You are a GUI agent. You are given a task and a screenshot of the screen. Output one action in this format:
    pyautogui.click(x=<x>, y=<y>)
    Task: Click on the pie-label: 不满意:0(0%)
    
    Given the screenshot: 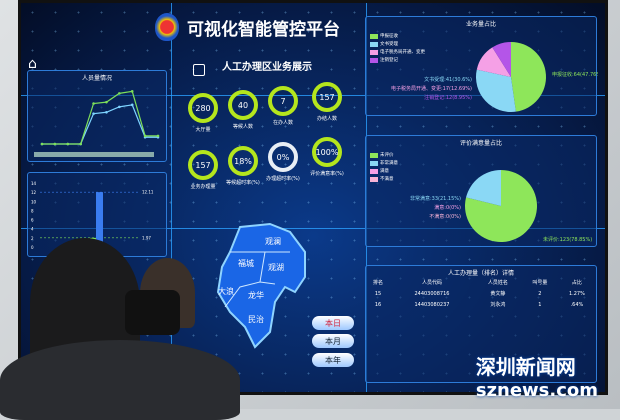 What is the action you would take?
    pyautogui.click(x=445, y=216)
    